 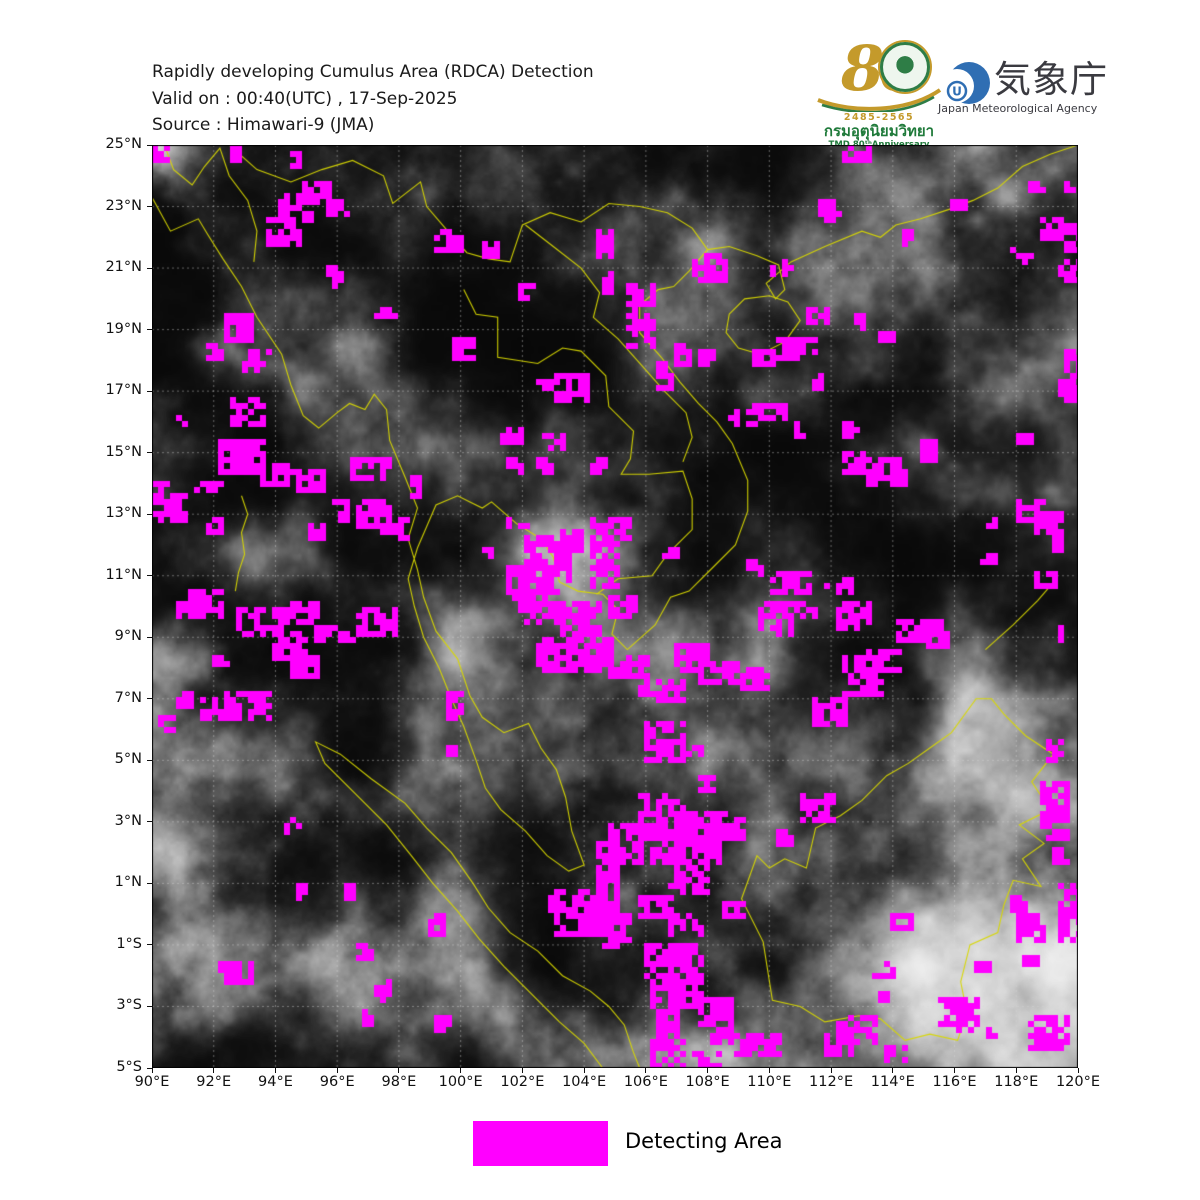 I want to click on x-tick-label: 96°E, so click(x=337, y=1082).